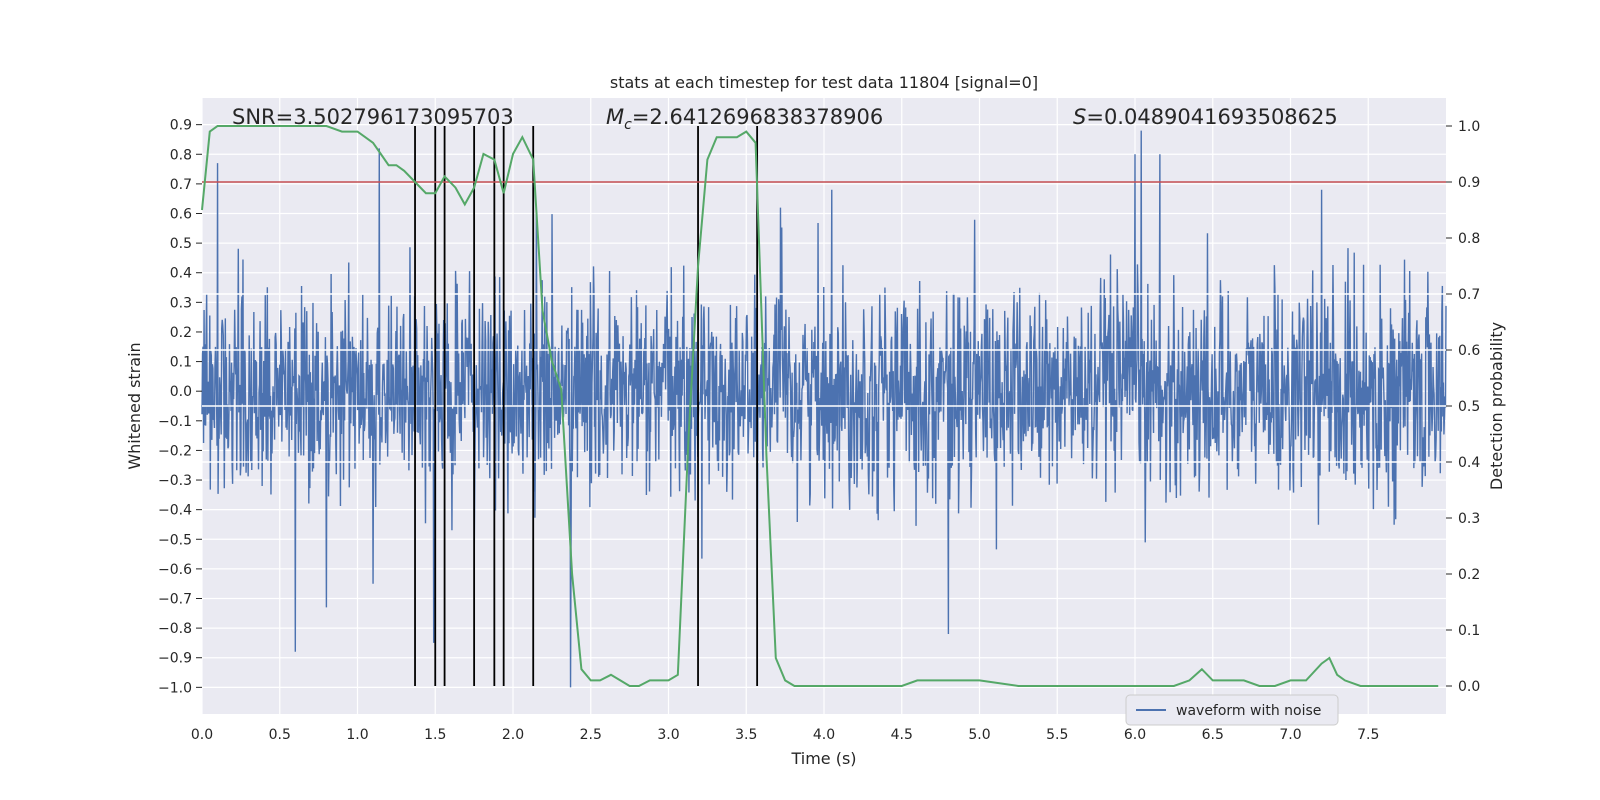 This screenshot has height=800, width=1600. I want to click on x-tick-label: 0.5, so click(280, 735).